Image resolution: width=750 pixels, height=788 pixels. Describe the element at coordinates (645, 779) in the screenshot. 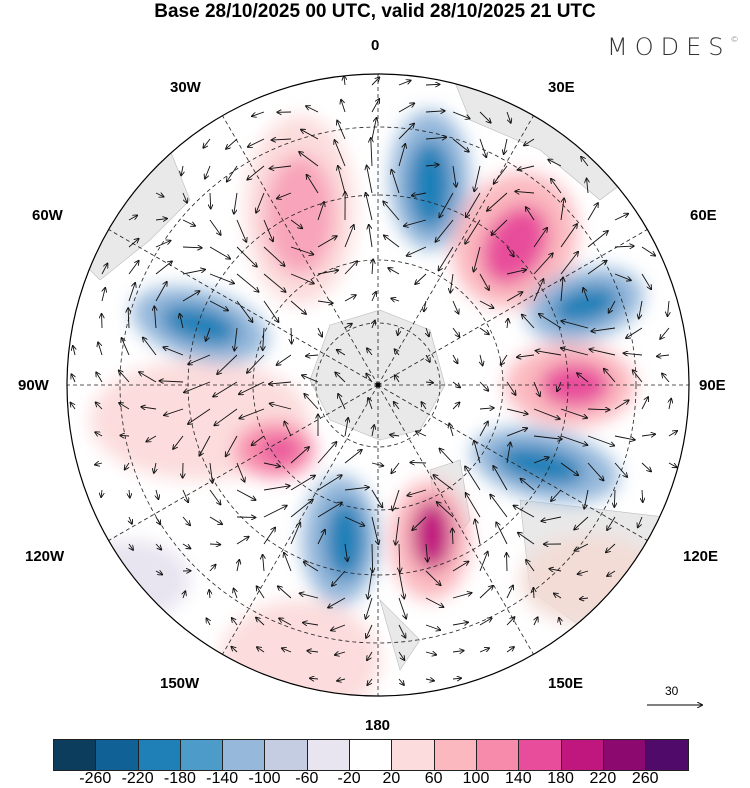

I see `colorbar-tick-label: 260` at that location.